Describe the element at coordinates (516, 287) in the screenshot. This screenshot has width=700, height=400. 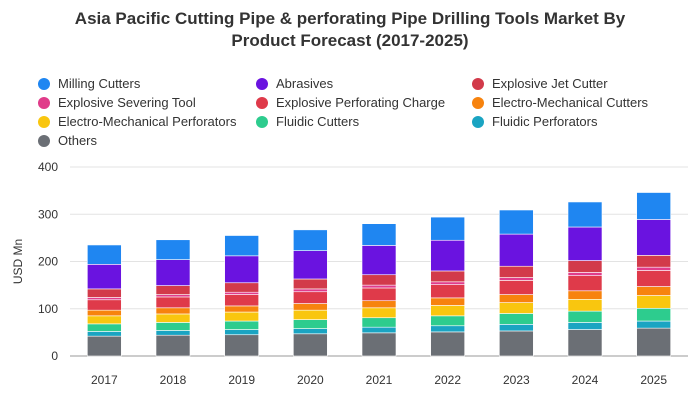
I see `bar-explosive-perforating-charge-2023` at that location.